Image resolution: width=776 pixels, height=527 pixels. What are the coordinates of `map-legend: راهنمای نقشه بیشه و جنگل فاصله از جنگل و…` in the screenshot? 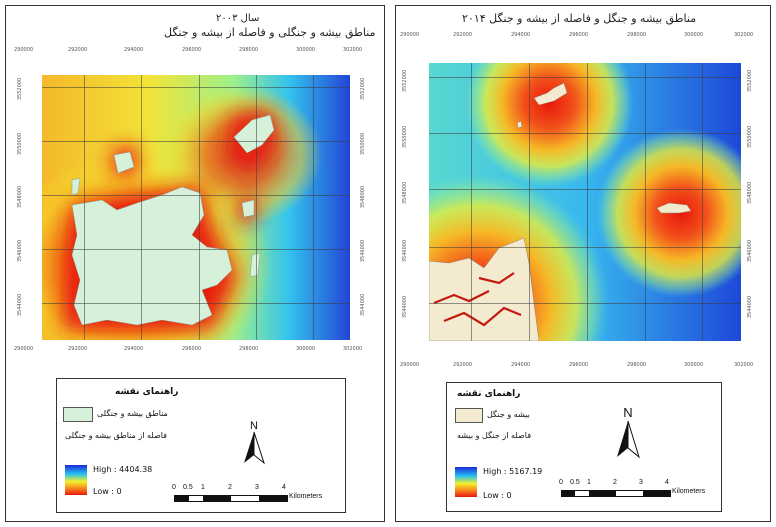 It's located at (584, 447).